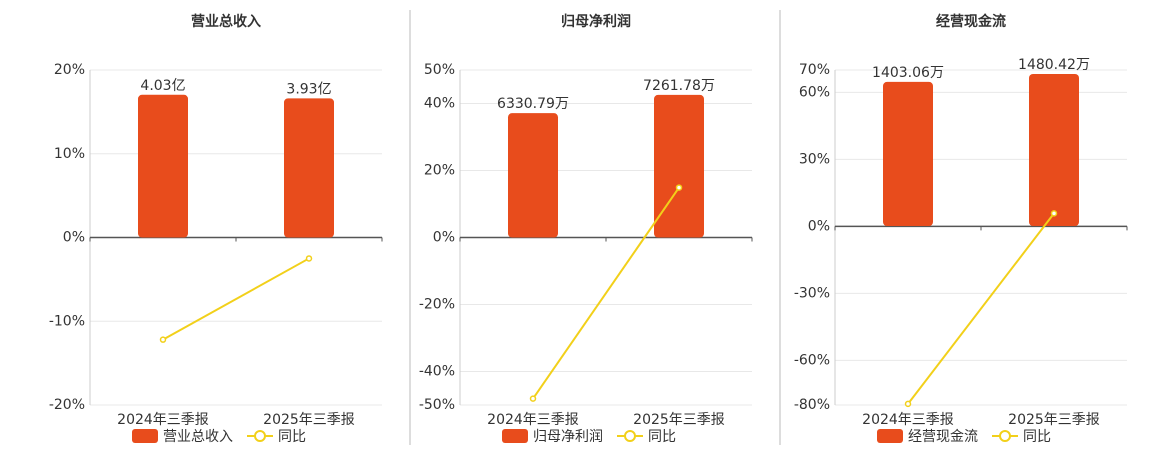 The width and height of the screenshot is (1160, 450). What do you see at coordinates (1054, 65) in the screenshot?
I see `value-label: 1480.42万` at bounding box center [1054, 65].